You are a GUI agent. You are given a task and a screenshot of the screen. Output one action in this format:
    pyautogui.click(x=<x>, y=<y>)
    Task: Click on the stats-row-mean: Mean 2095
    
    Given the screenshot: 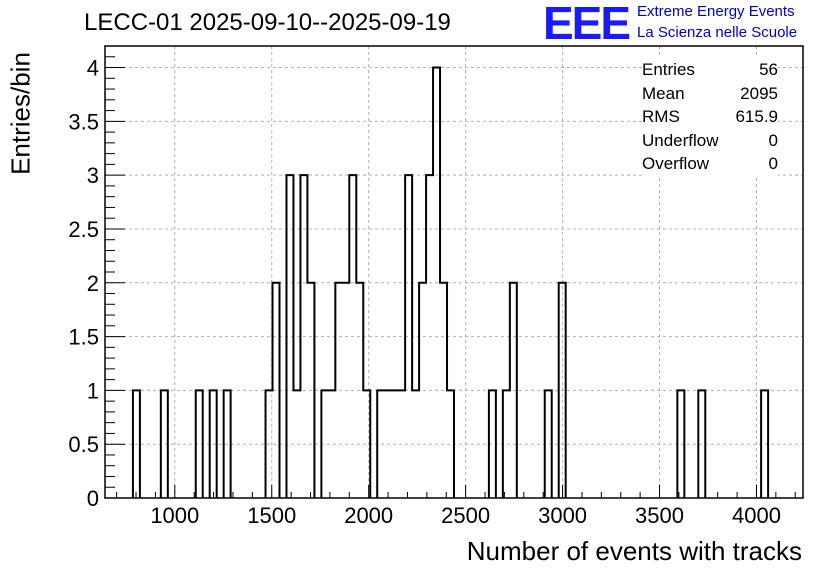 What is the action you would take?
    pyautogui.click(x=710, y=94)
    